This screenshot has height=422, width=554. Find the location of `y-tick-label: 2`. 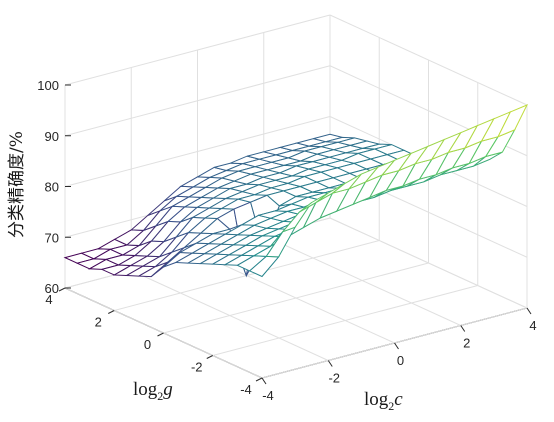

y-tick-label: 2 is located at coordinates (98, 322).